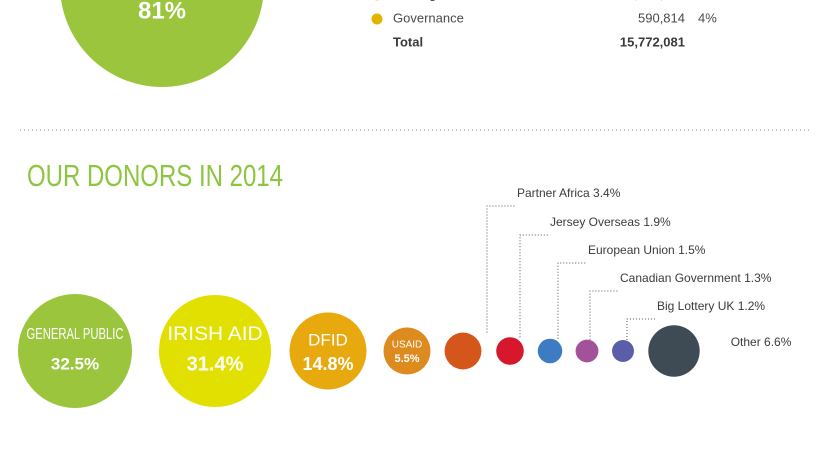 This screenshot has width=826, height=462. Describe the element at coordinates (162, 43) in the screenshot. I see `big-circle` at that location.